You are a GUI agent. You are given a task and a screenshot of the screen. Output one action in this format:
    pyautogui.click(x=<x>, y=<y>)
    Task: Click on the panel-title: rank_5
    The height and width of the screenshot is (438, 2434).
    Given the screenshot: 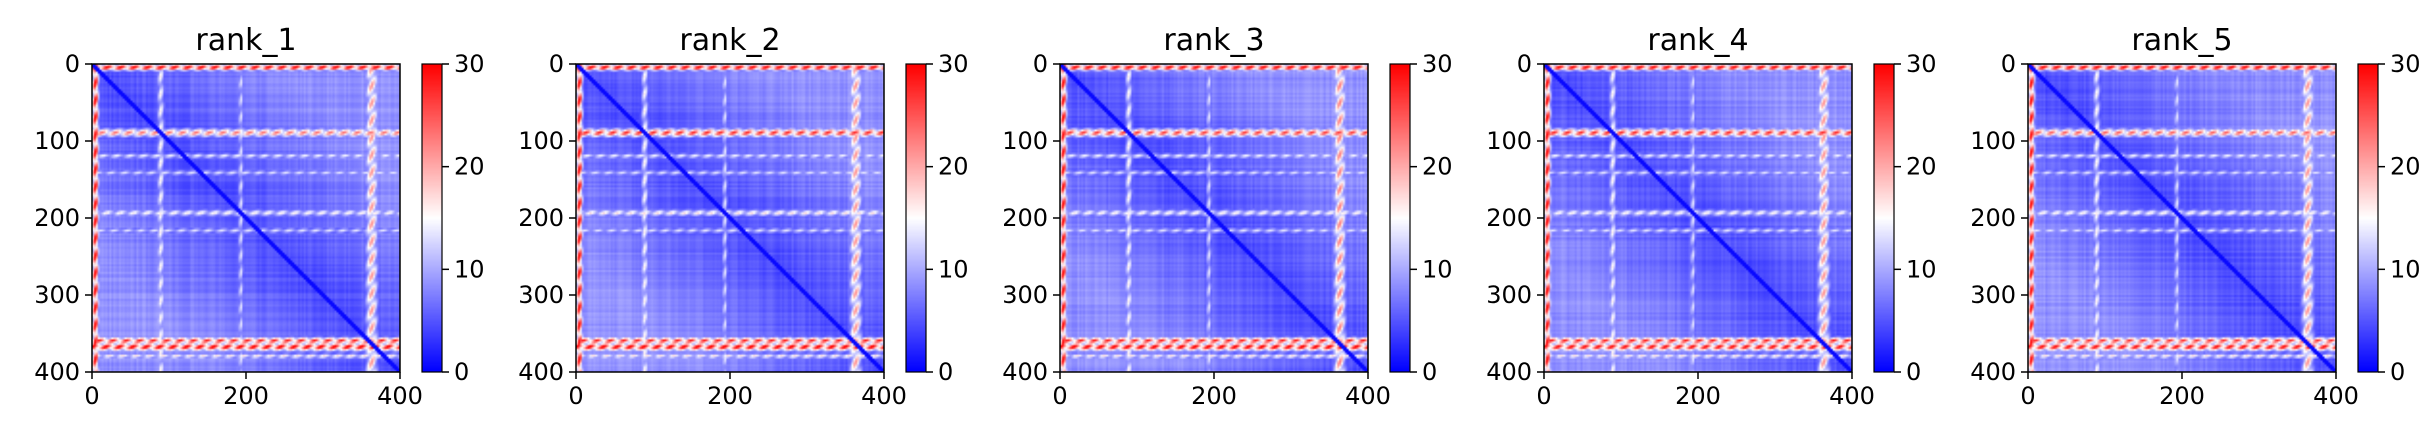 What is the action you would take?
    pyautogui.click(x=2181, y=40)
    